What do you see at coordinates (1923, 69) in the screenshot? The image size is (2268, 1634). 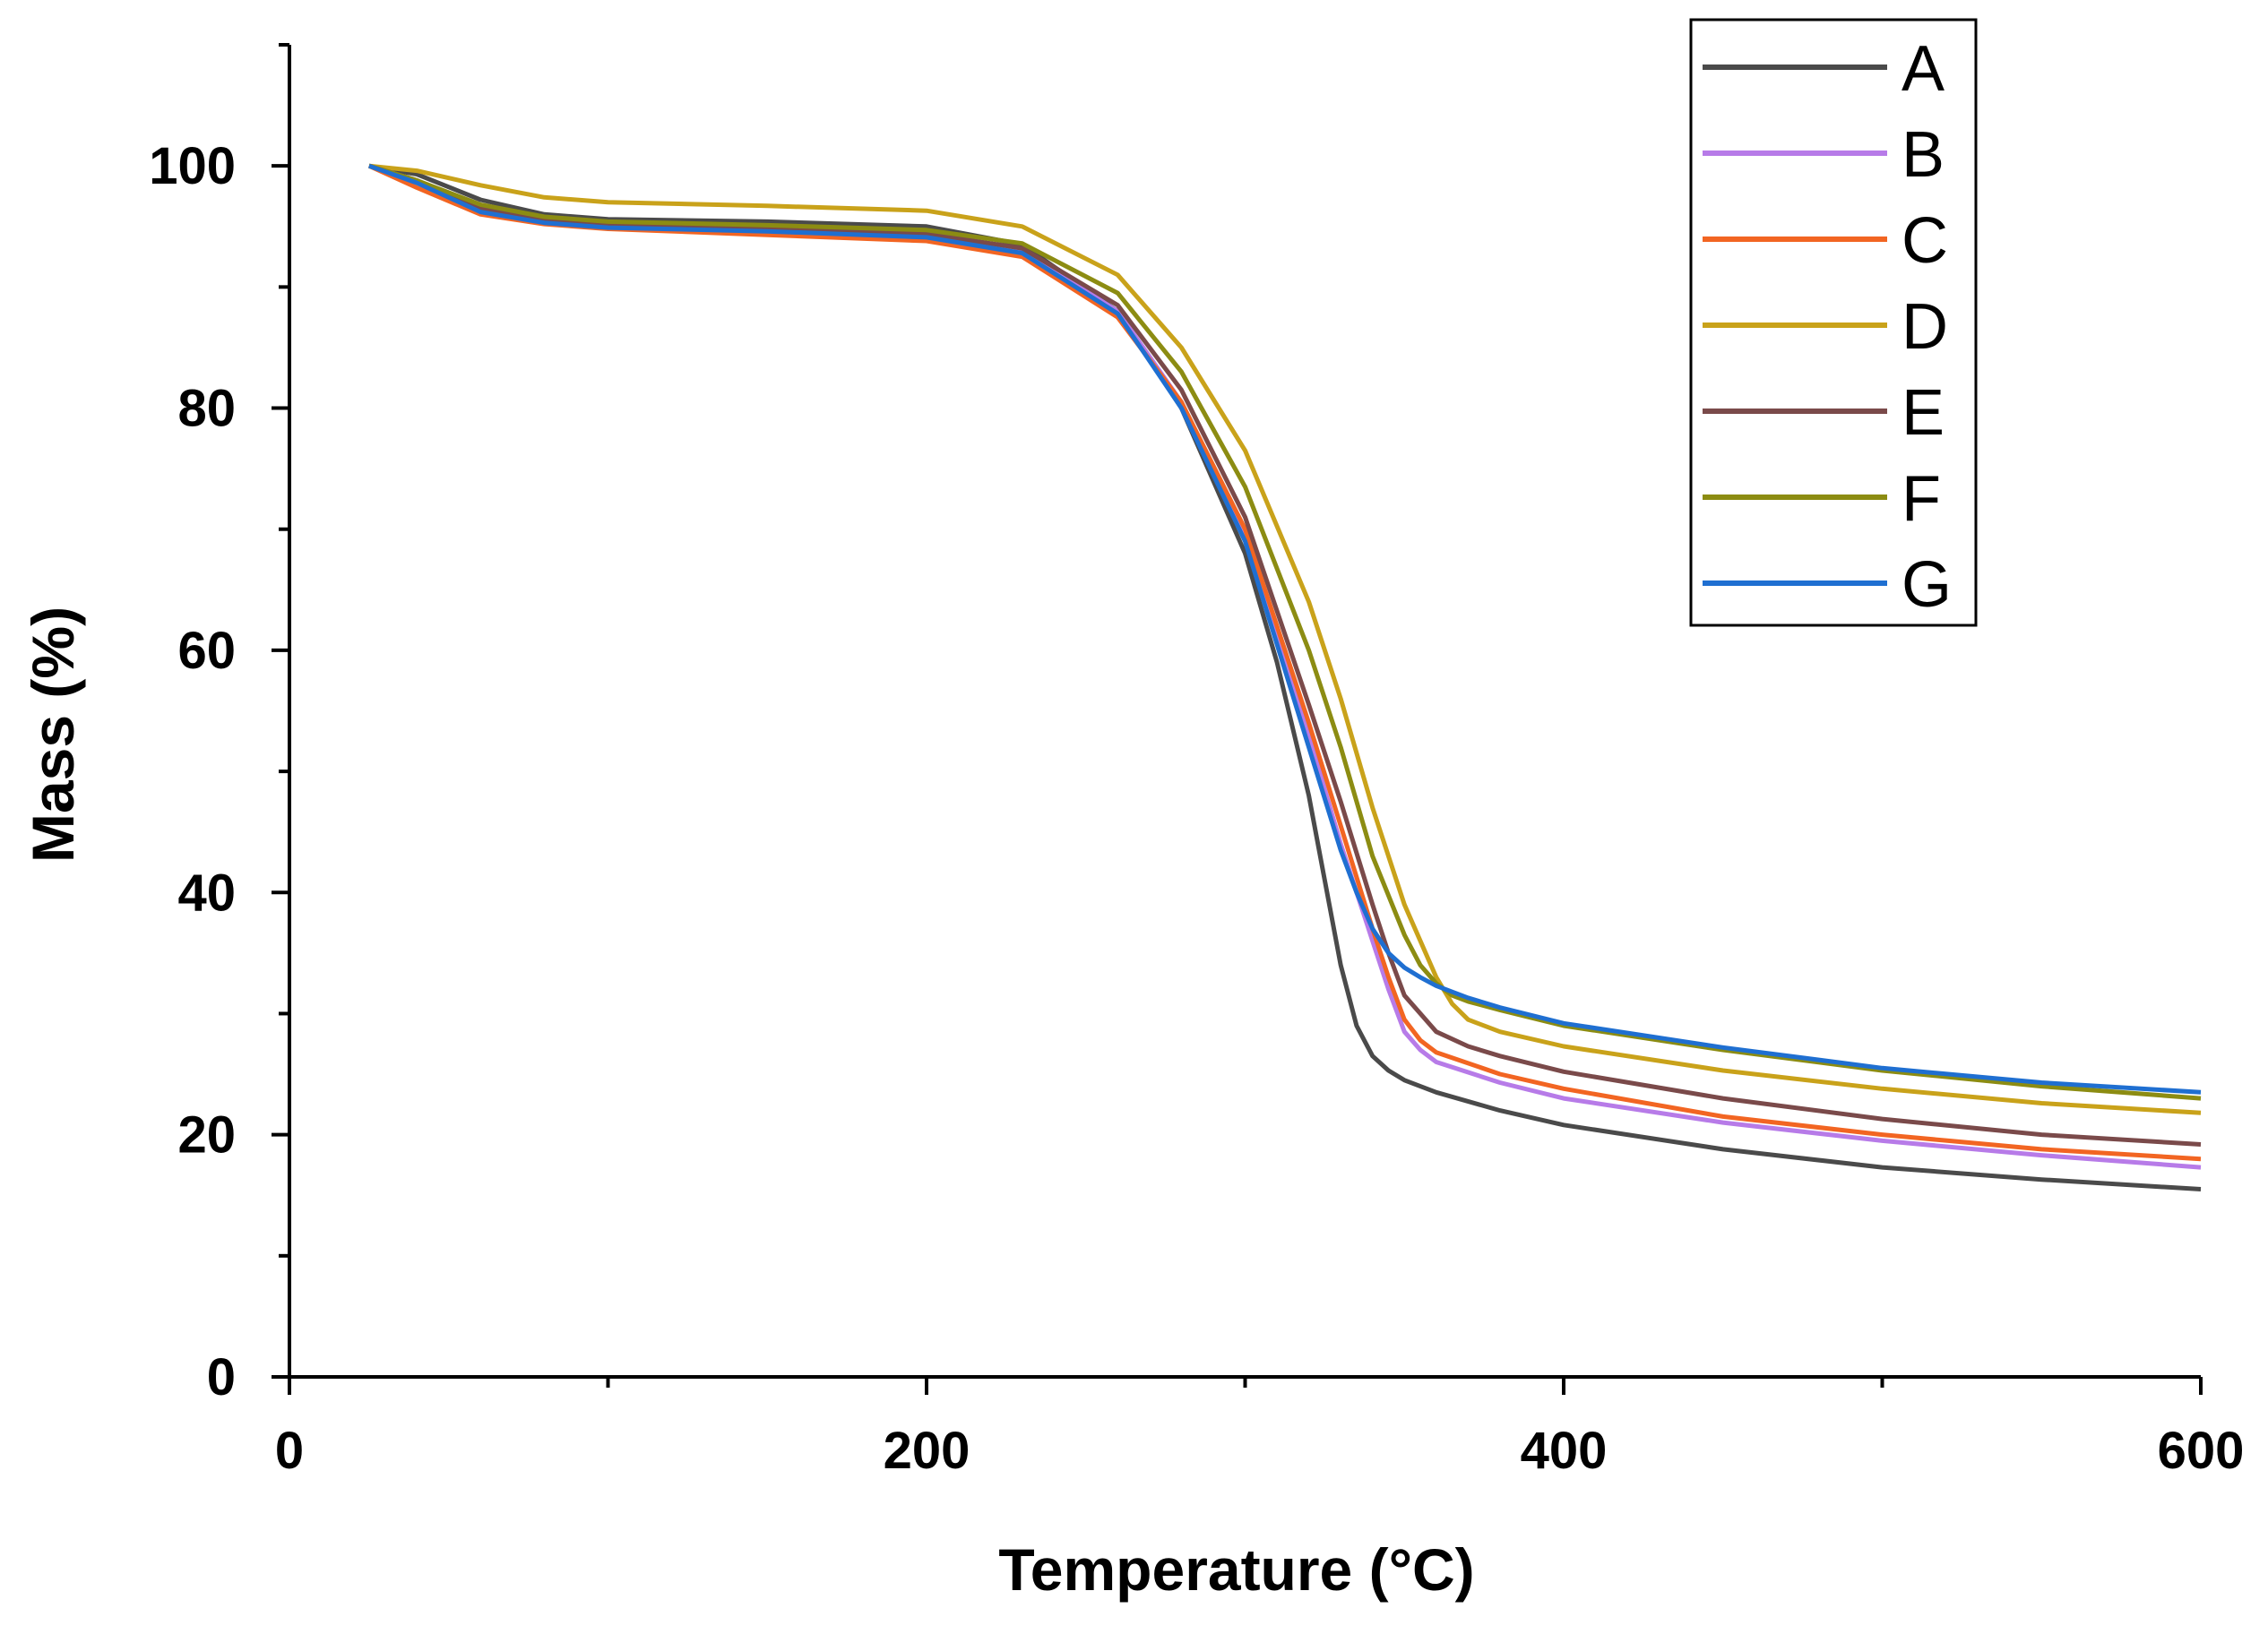 I see `legend-label-a: A` at bounding box center [1923, 69].